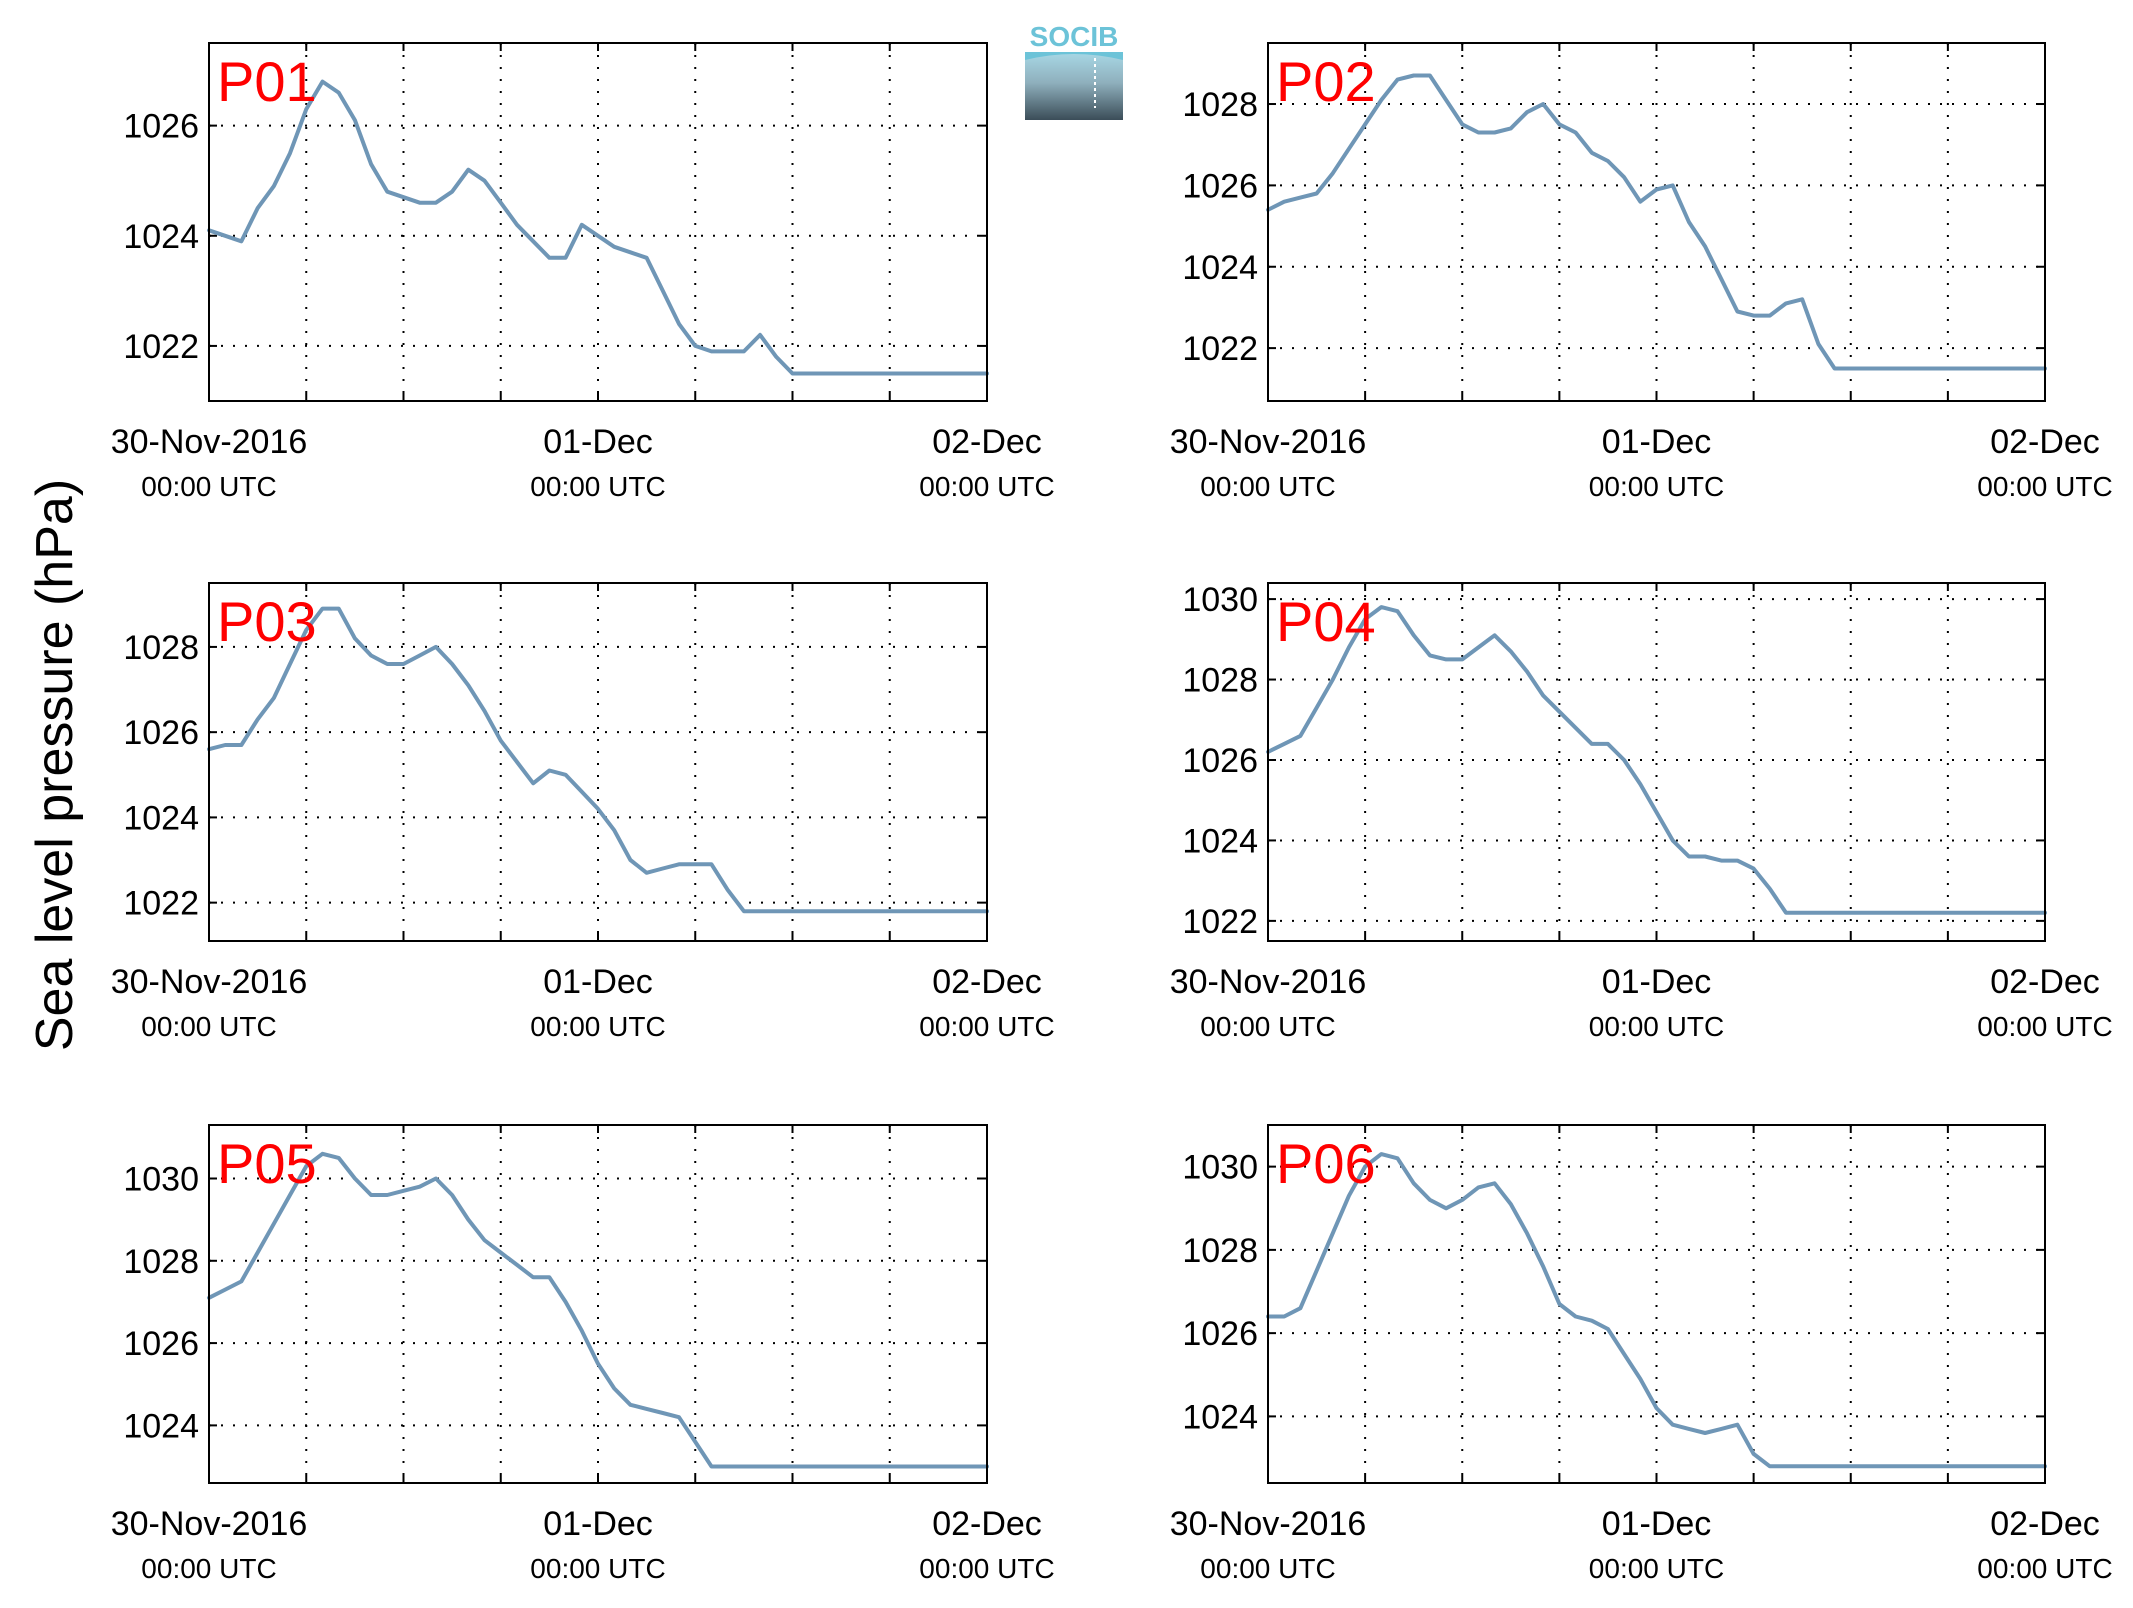 This screenshot has height=1608, width=2133. I want to click on y-axis-label: Sea level pressure (hPa), so click(55, 765).